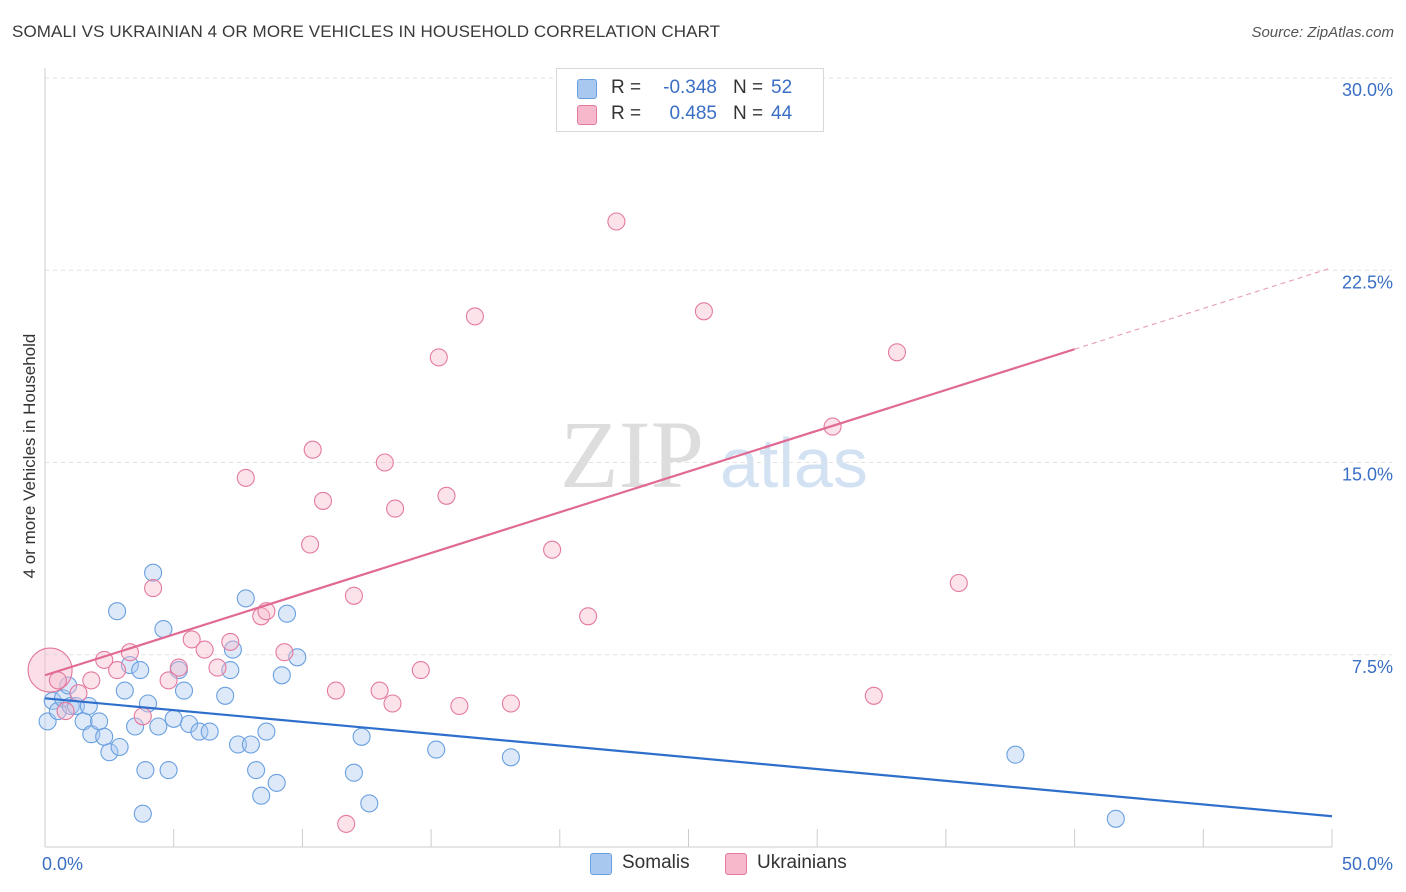  What do you see at coordinates (1367, 864) in the screenshot?
I see `x-tick-label: 50.0%` at bounding box center [1367, 864].